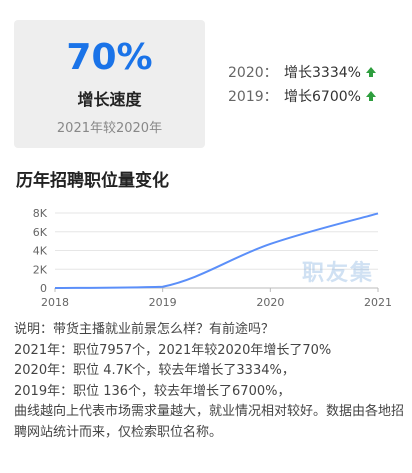 The height and width of the screenshot is (473, 412). I want to click on y-tick-label: 4K, so click(40, 251).